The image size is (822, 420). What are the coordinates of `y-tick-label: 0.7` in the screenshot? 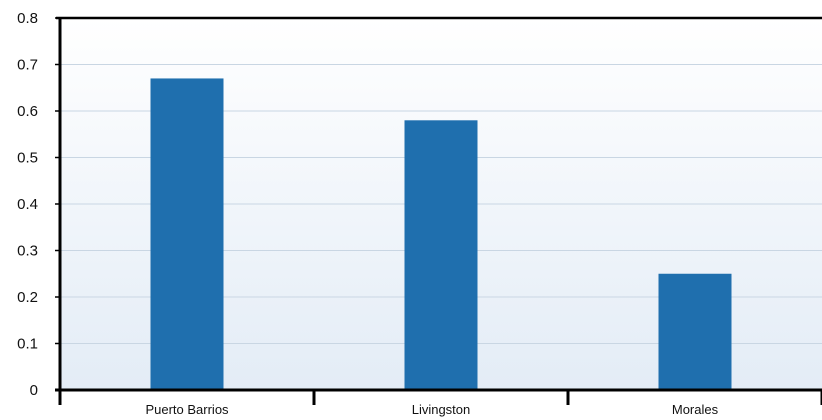 It's located at (27, 65).